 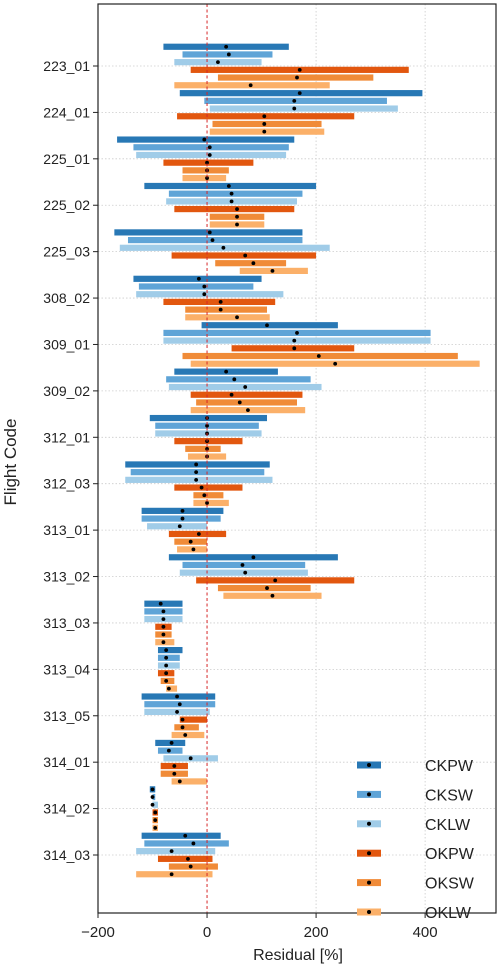 I want to click on y-tick-label: 313_01, so click(x=66, y=530).